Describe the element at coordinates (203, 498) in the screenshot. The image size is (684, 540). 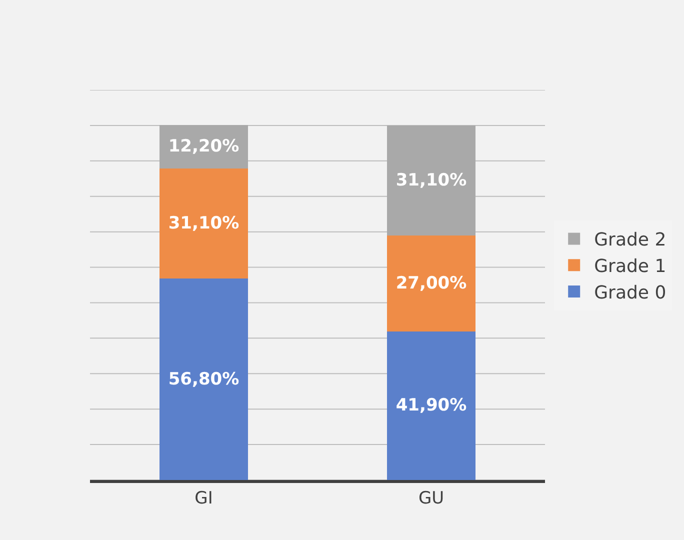
I see `x-tick-label: GI` at that location.